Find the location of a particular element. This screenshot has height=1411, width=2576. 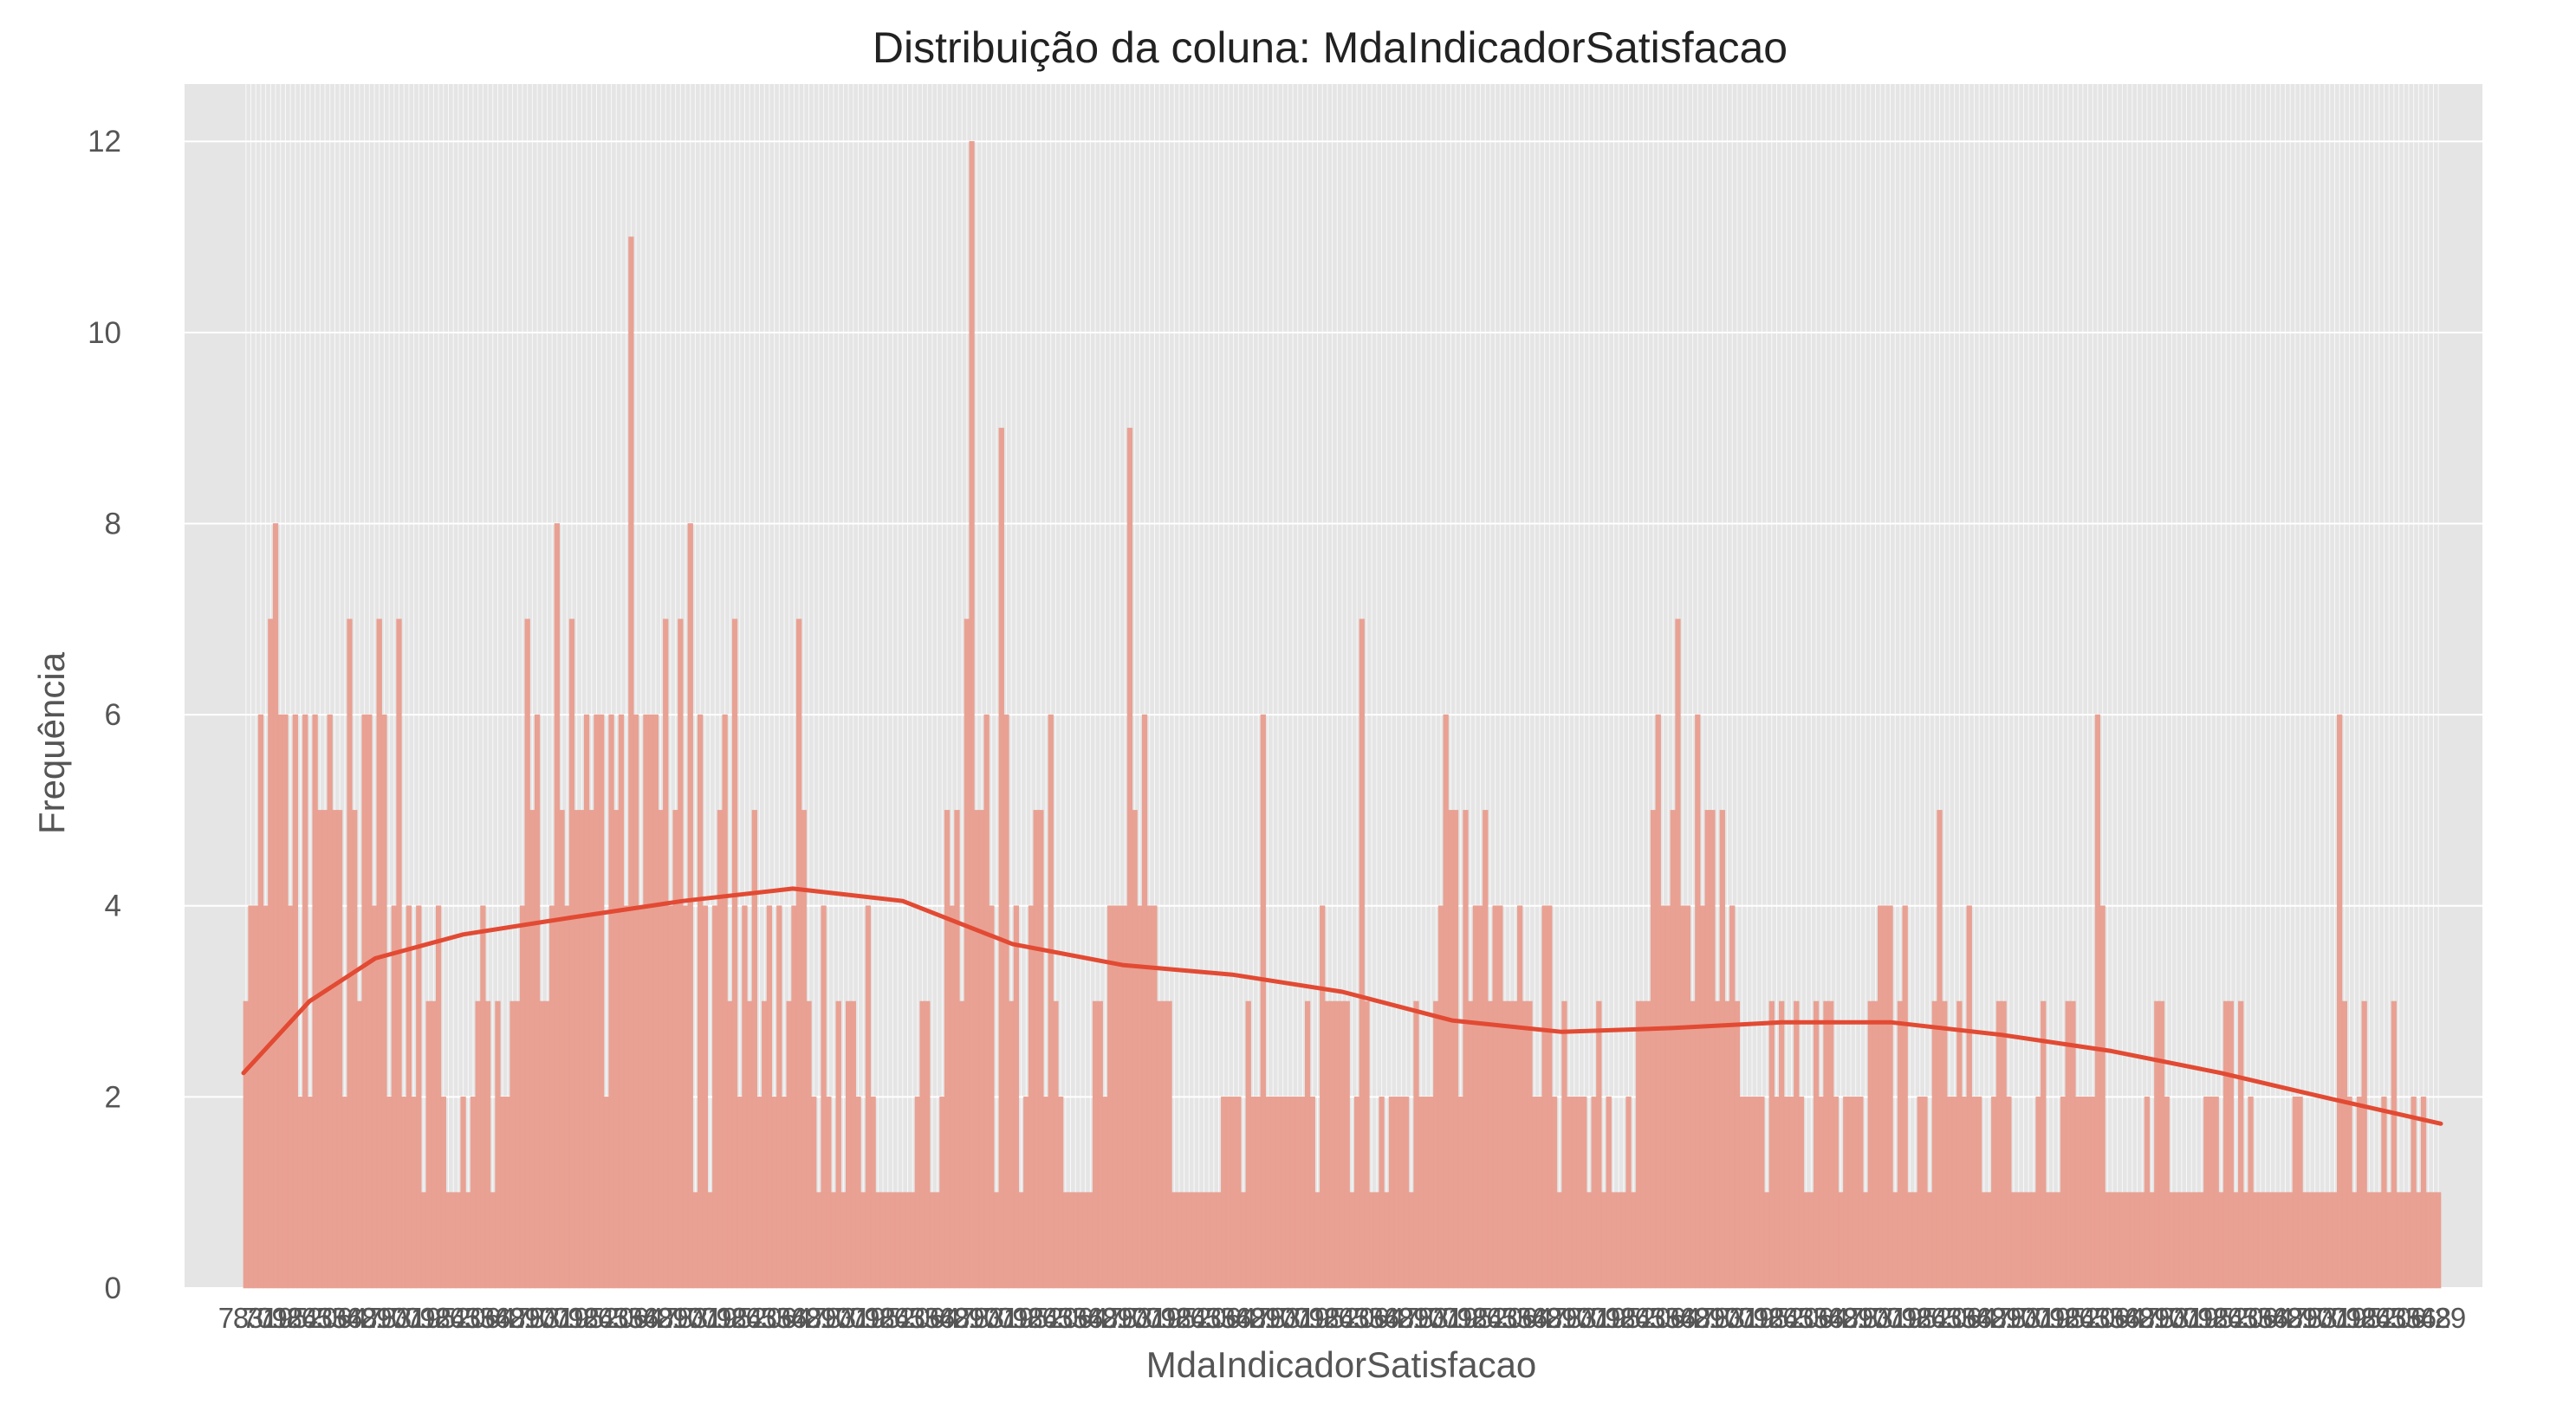

y-tick-label: 2 is located at coordinates (113, 1097).